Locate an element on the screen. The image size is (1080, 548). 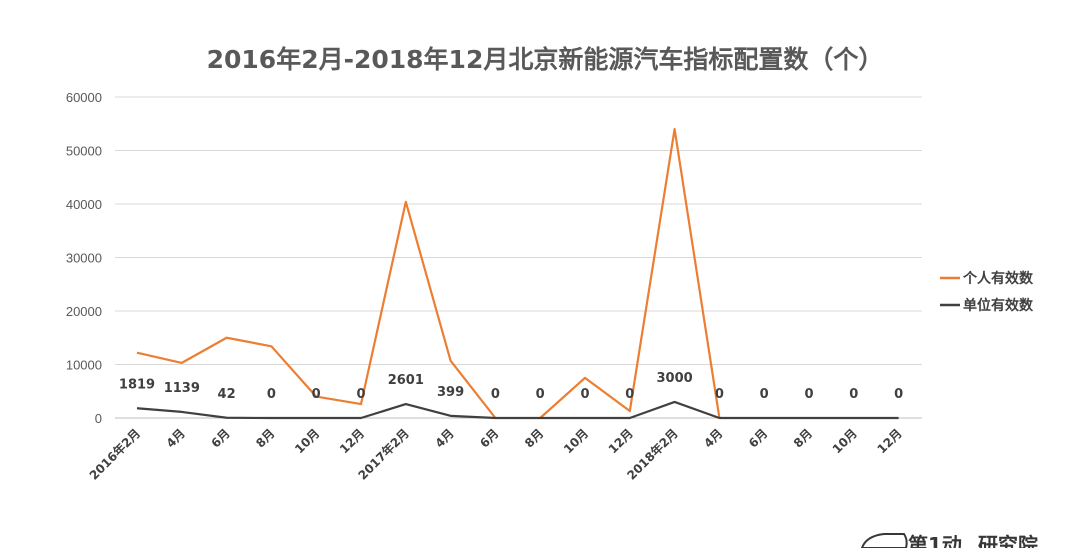
data-label: 399 is located at coordinates (450, 392).